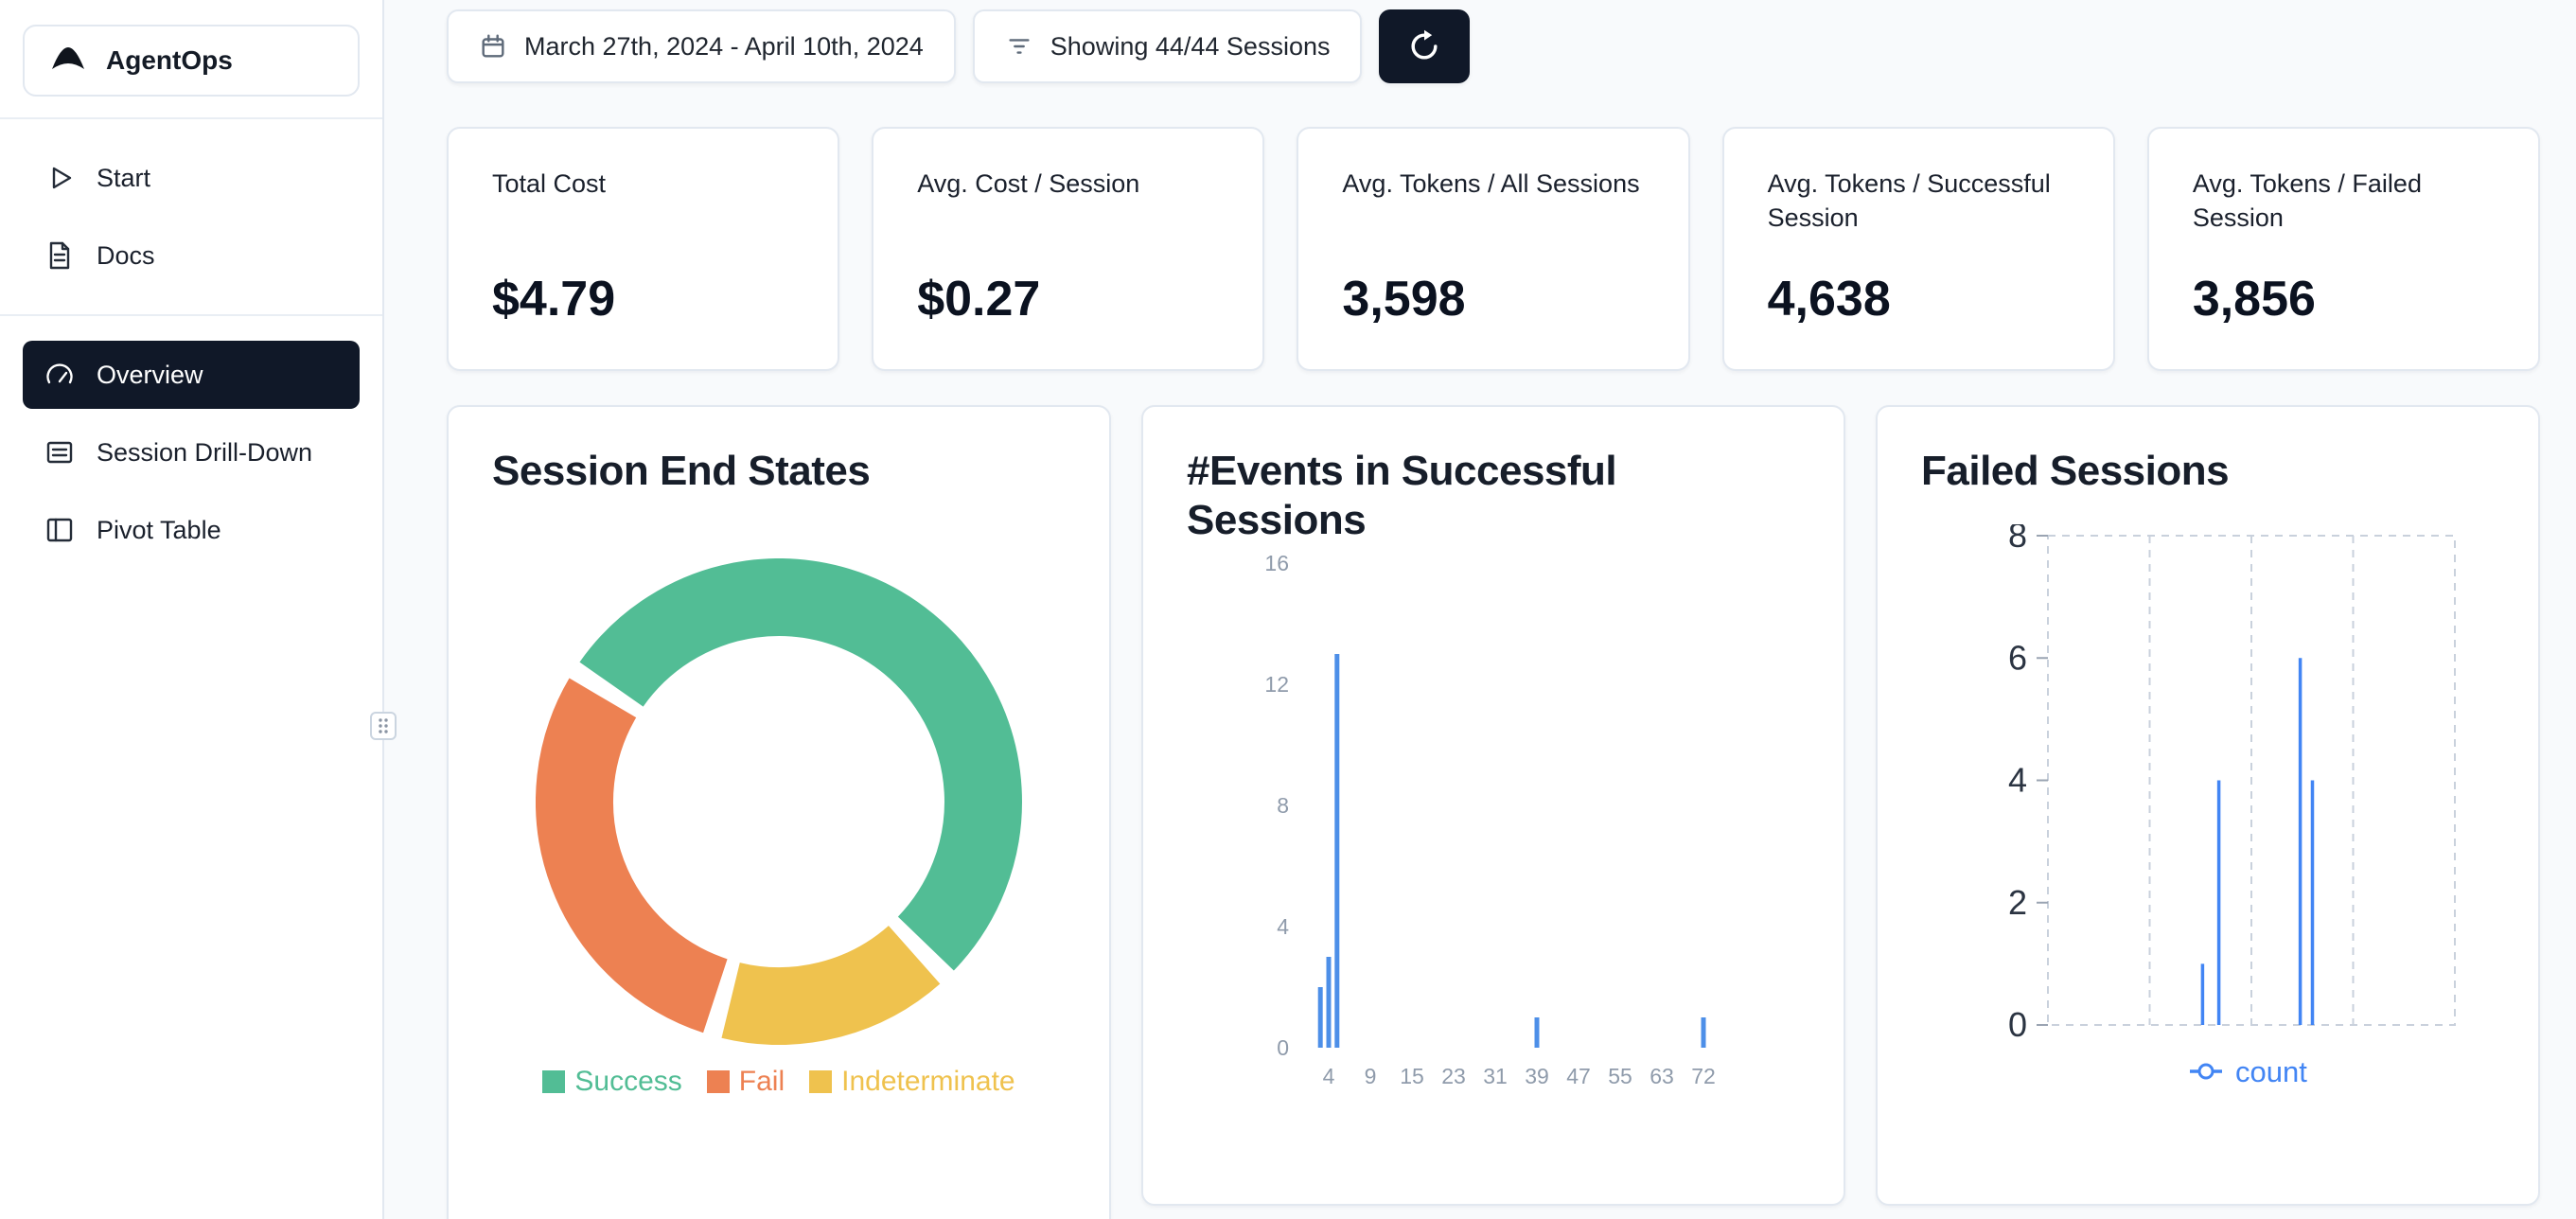 This screenshot has height=1219, width=2576. What do you see at coordinates (126, 255) in the screenshot?
I see `sidebar-item-label: Docs` at bounding box center [126, 255].